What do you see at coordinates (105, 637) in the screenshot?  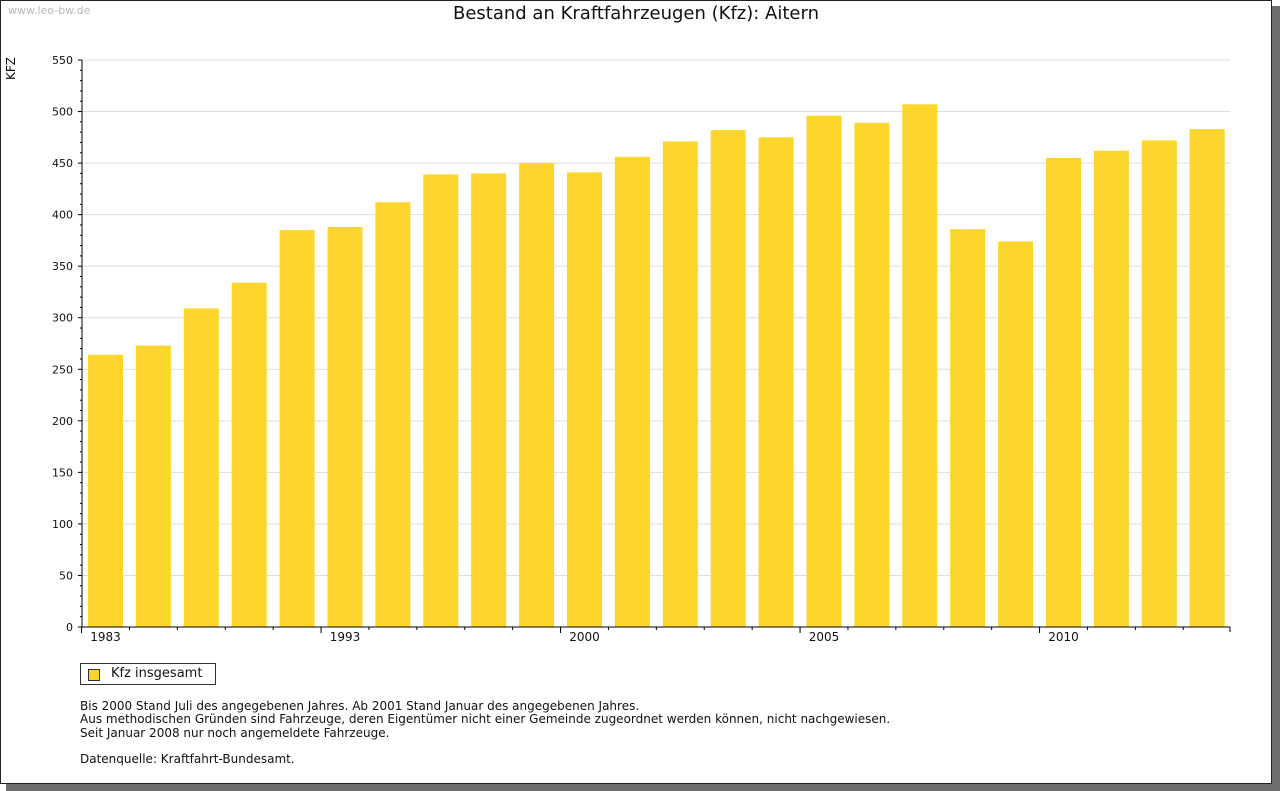 I see `x-tick-label: 1983` at bounding box center [105, 637].